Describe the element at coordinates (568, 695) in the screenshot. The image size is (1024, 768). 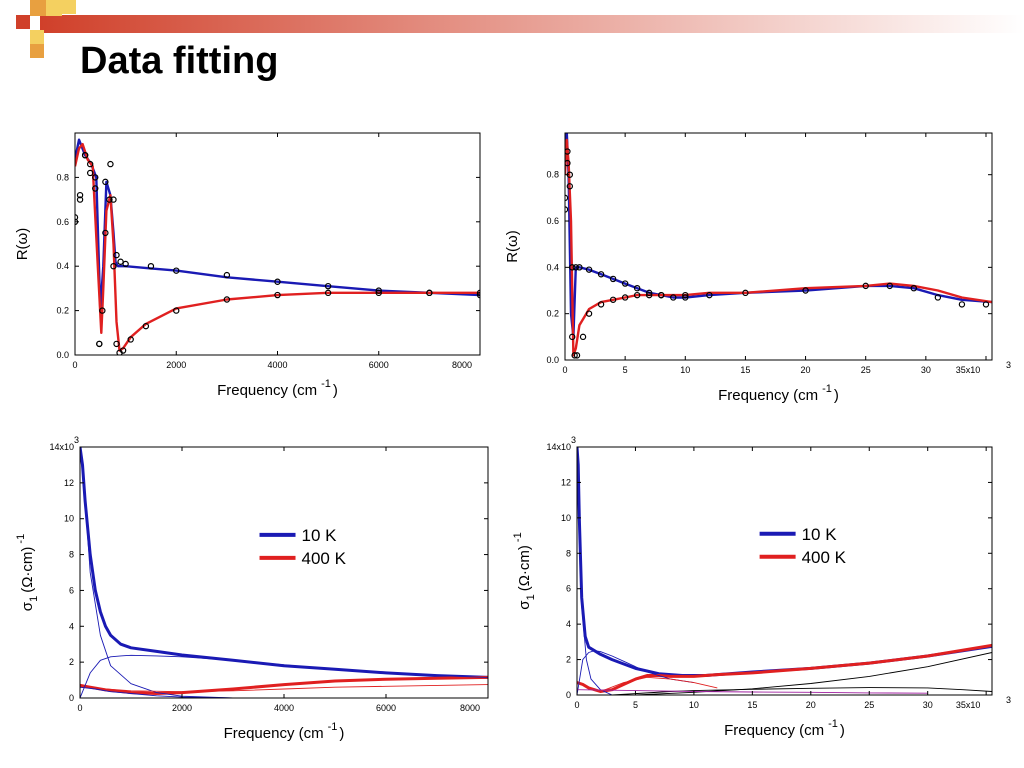
I see `y-tick-label-0: 0` at that location.